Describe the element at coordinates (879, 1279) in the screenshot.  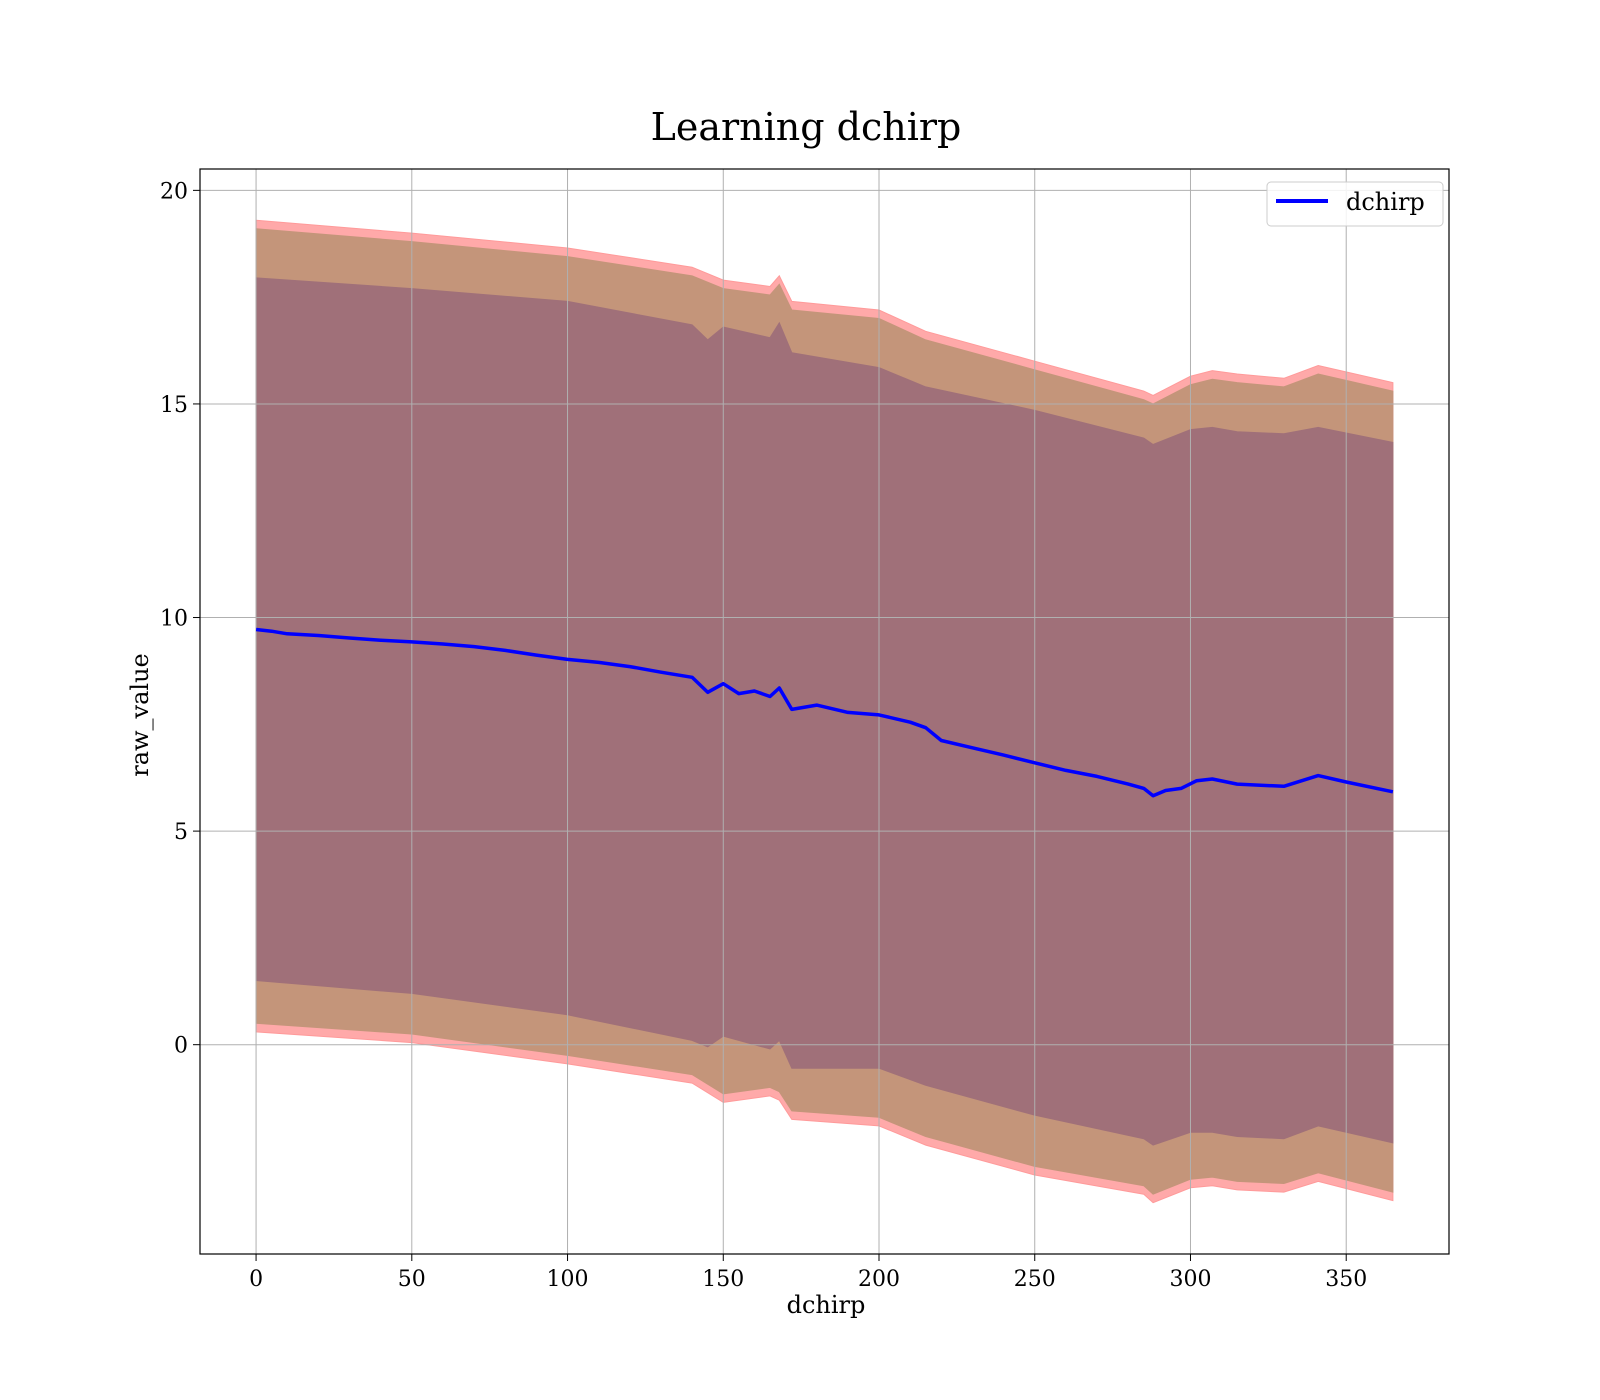
I see `x-tick-label: 200` at that location.